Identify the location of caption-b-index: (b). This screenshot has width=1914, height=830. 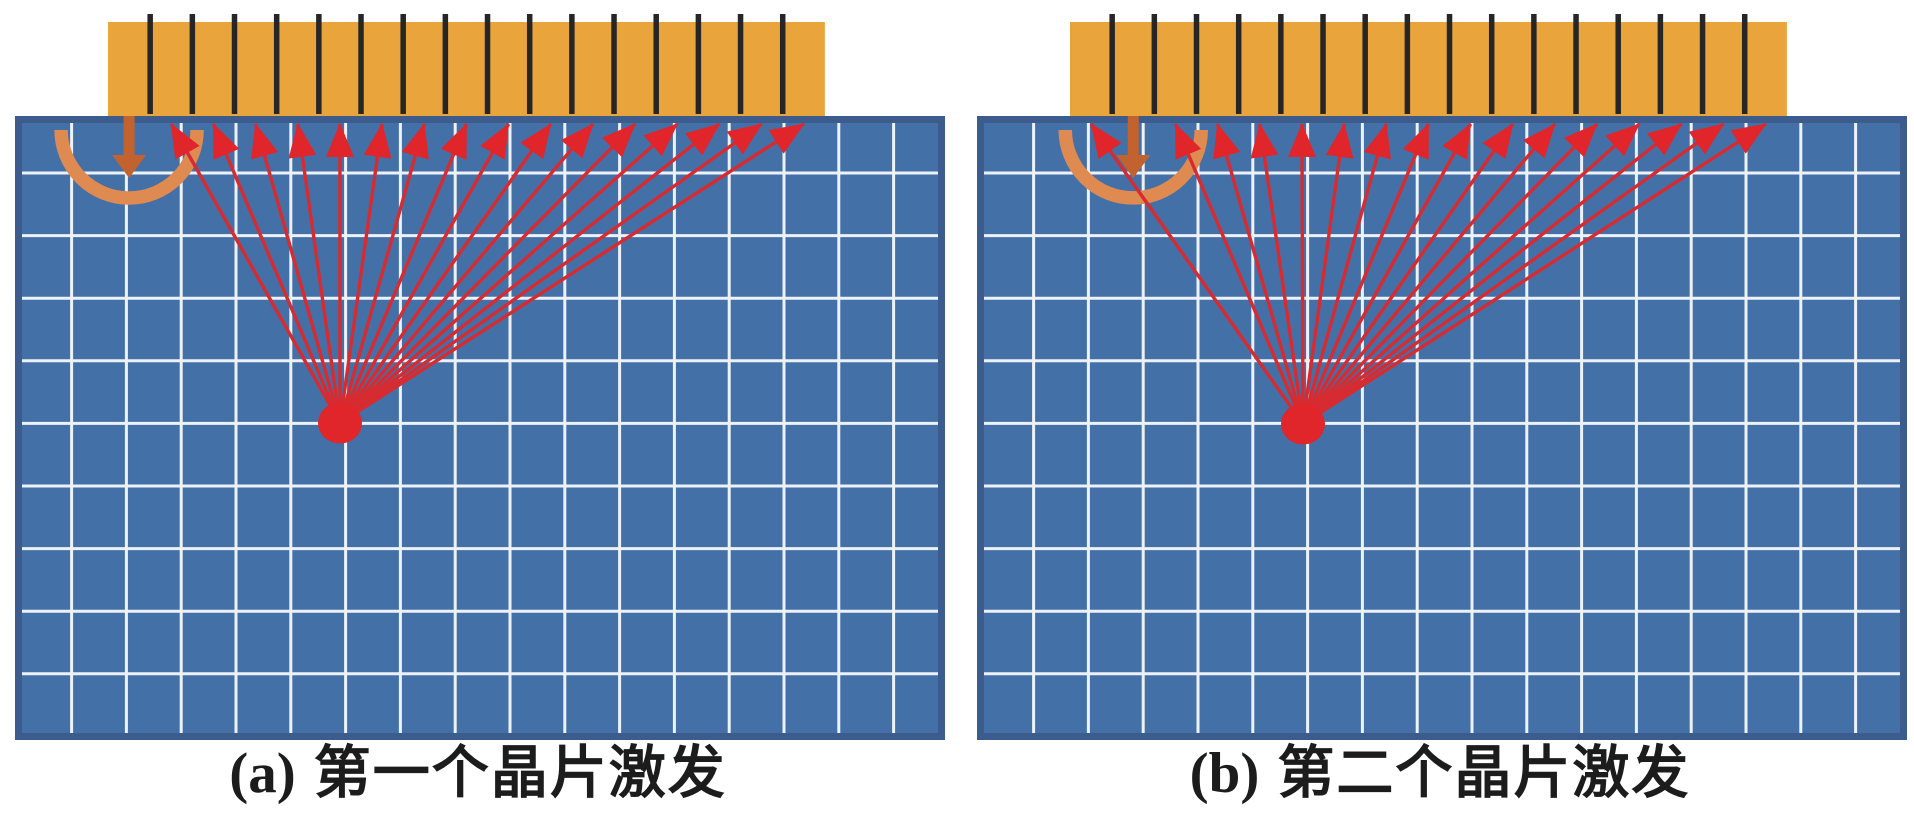
(1224, 773).